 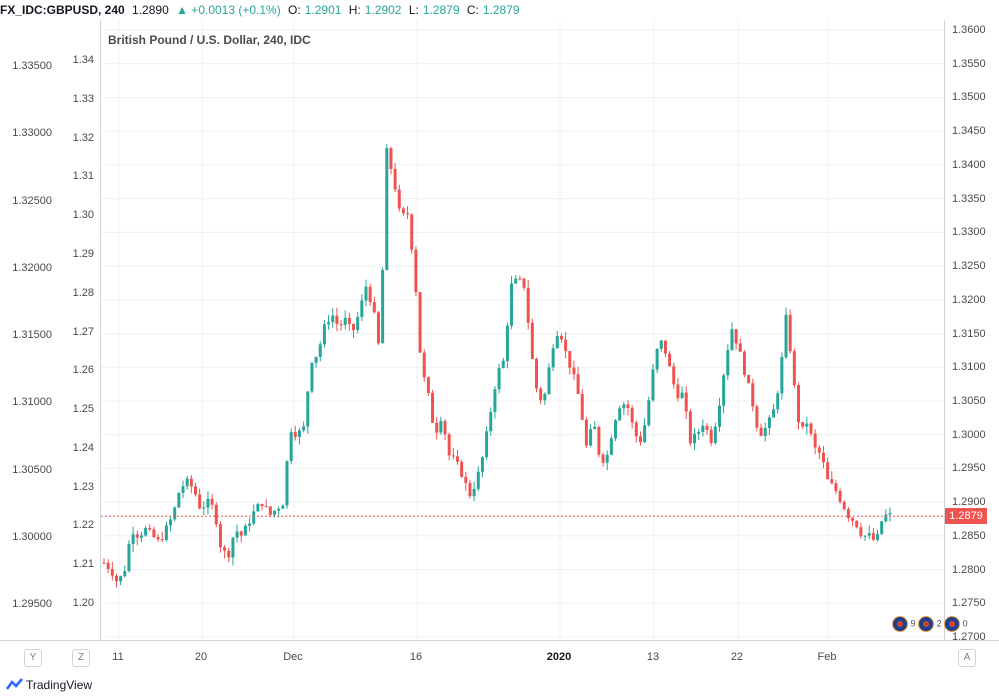 What do you see at coordinates (653, 657) in the screenshot?
I see `time-tick-label: 13` at bounding box center [653, 657].